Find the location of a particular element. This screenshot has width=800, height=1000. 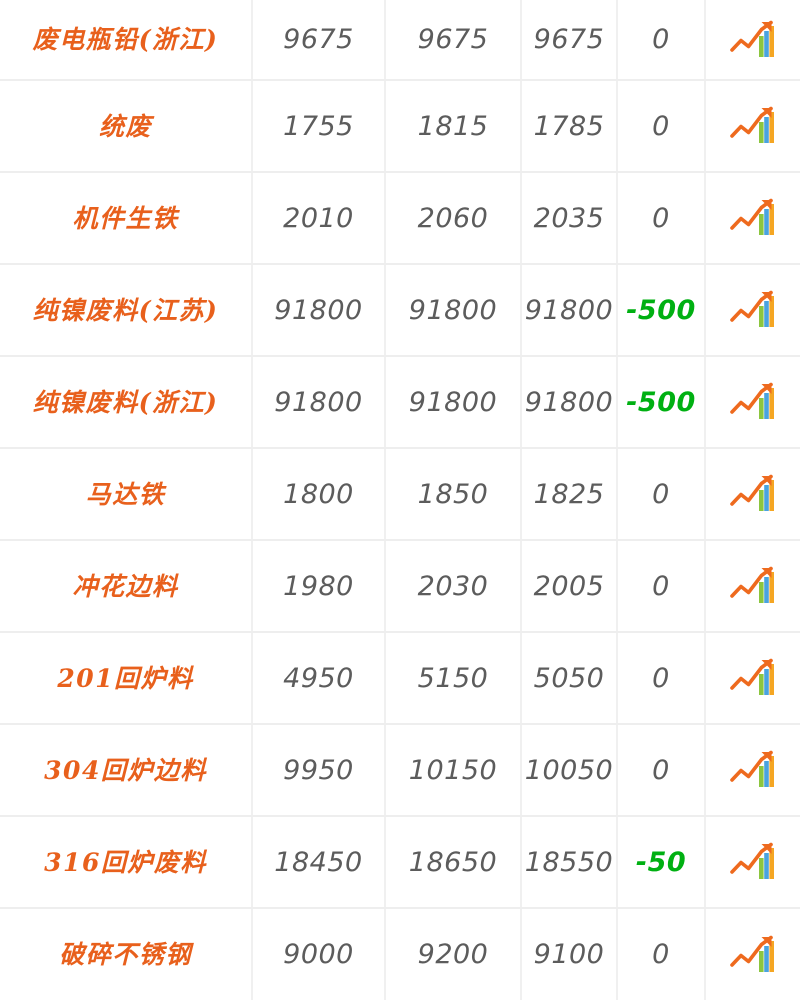

cell-average-price: 18550 is located at coordinates (569, 862).